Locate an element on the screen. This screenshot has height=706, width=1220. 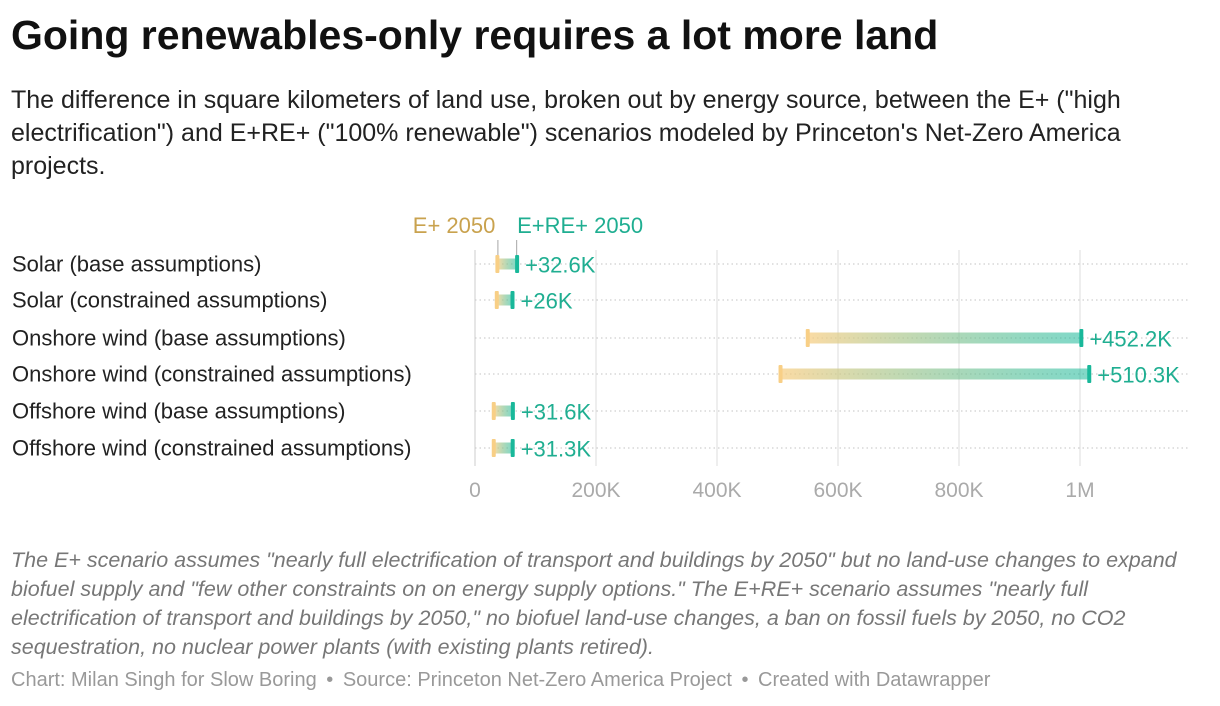
value-label: +31.3K is located at coordinates (556, 449).